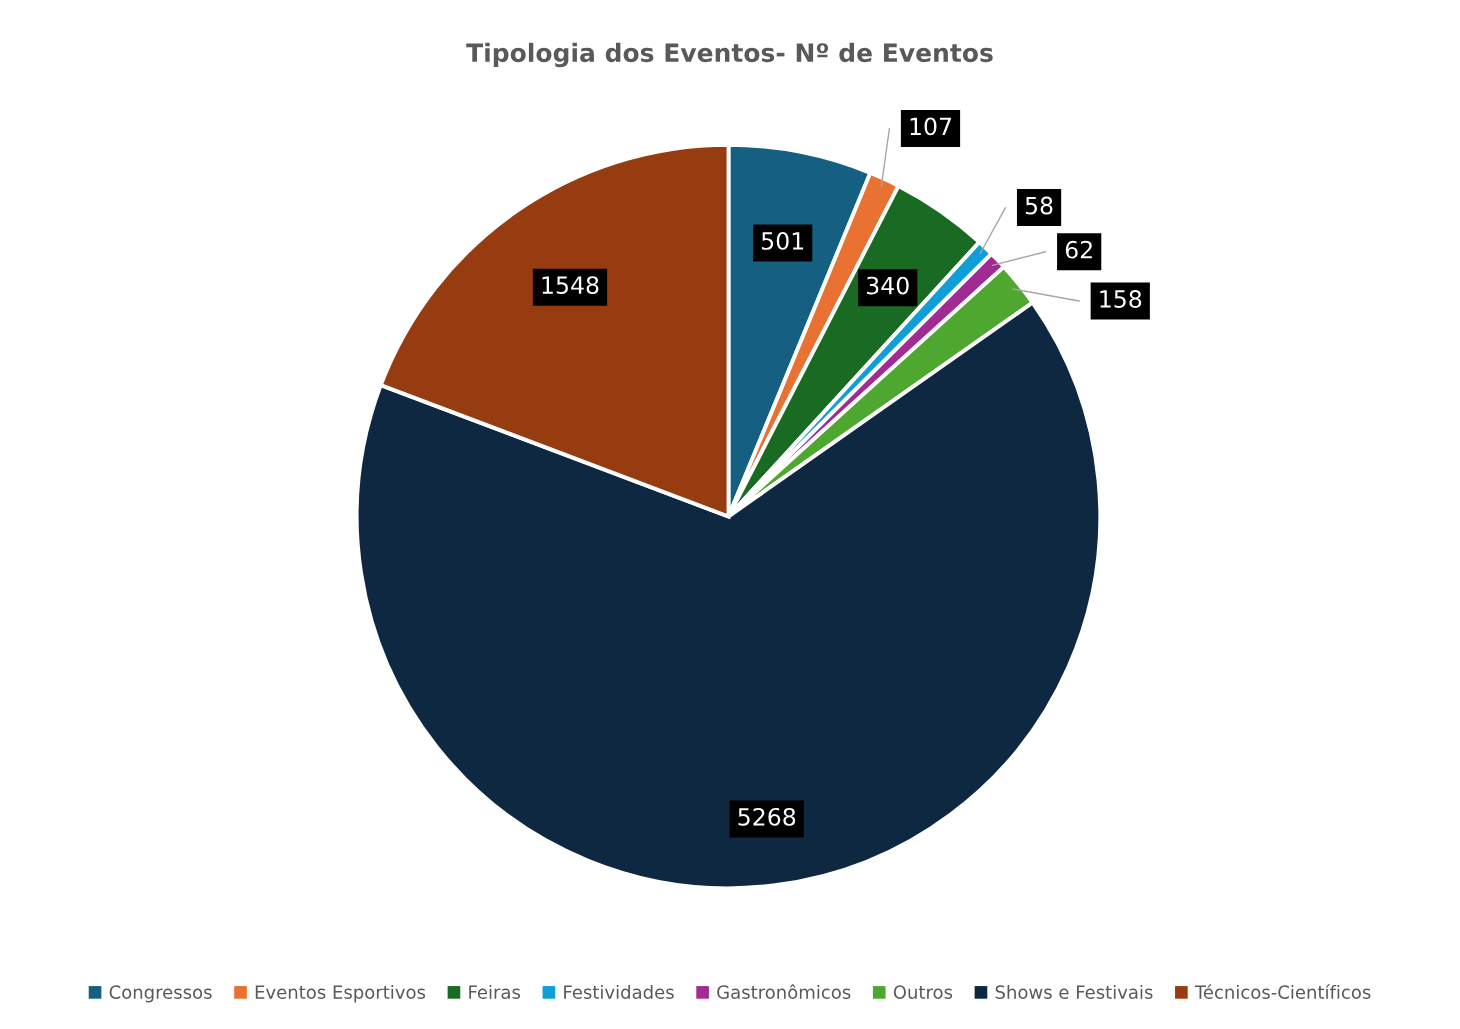 The image size is (1460, 1029). Describe the element at coordinates (160, 994) in the screenshot. I see `legend-label: Congressos` at that location.